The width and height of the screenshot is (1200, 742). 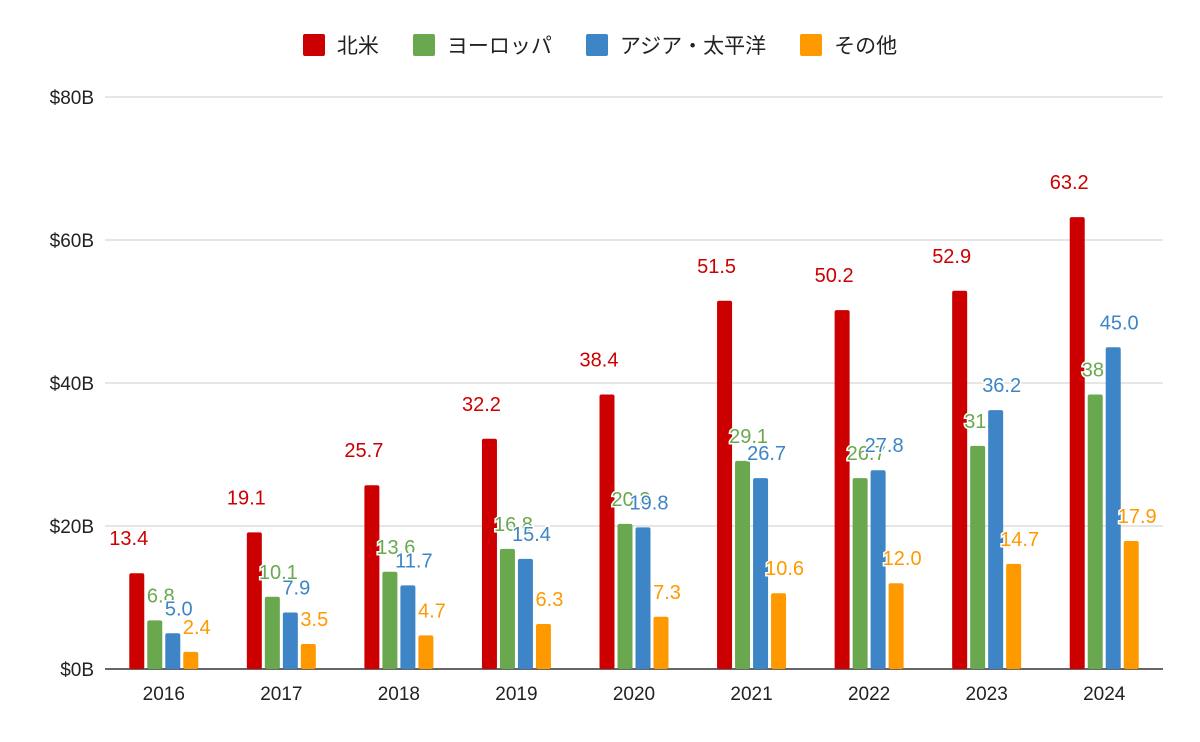 What do you see at coordinates (481, 405) in the screenshot?
I see `data-label: 32.2` at bounding box center [481, 405].